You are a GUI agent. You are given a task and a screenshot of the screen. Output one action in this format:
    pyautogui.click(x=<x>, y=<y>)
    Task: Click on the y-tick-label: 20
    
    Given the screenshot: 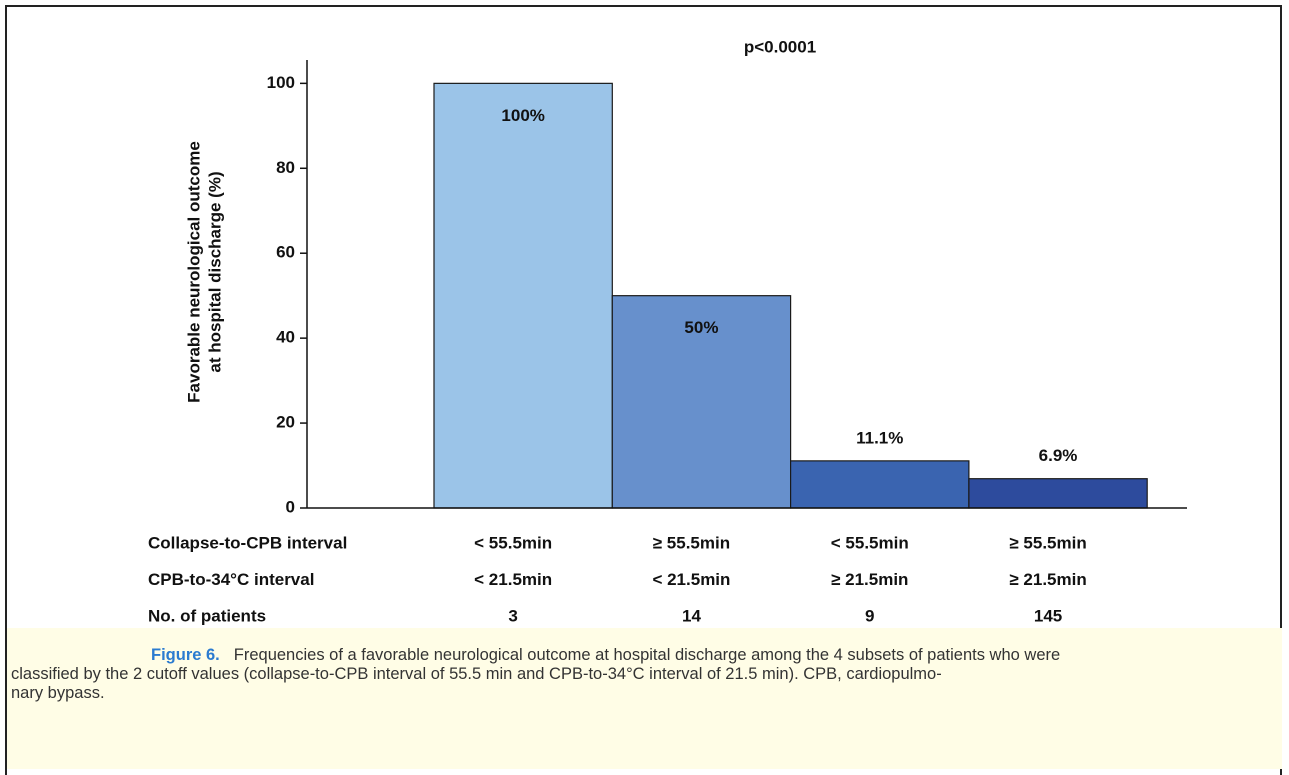 What is the action you would take?
    pyautogui.click(x=285, y=422)
    